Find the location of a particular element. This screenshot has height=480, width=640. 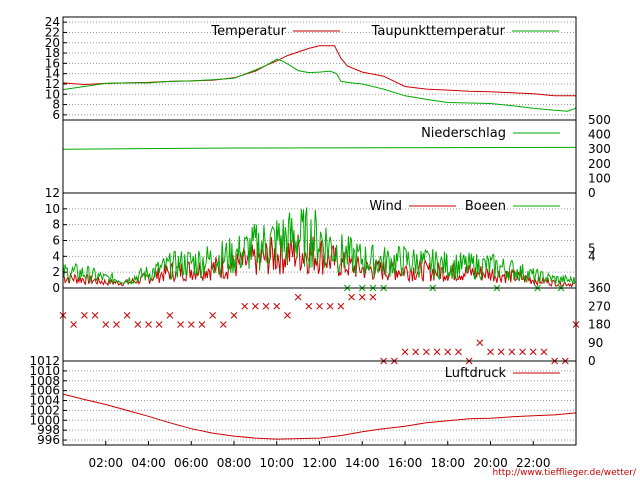

y-tick-label-0-5: 16 is located at coordinates (52, 63).